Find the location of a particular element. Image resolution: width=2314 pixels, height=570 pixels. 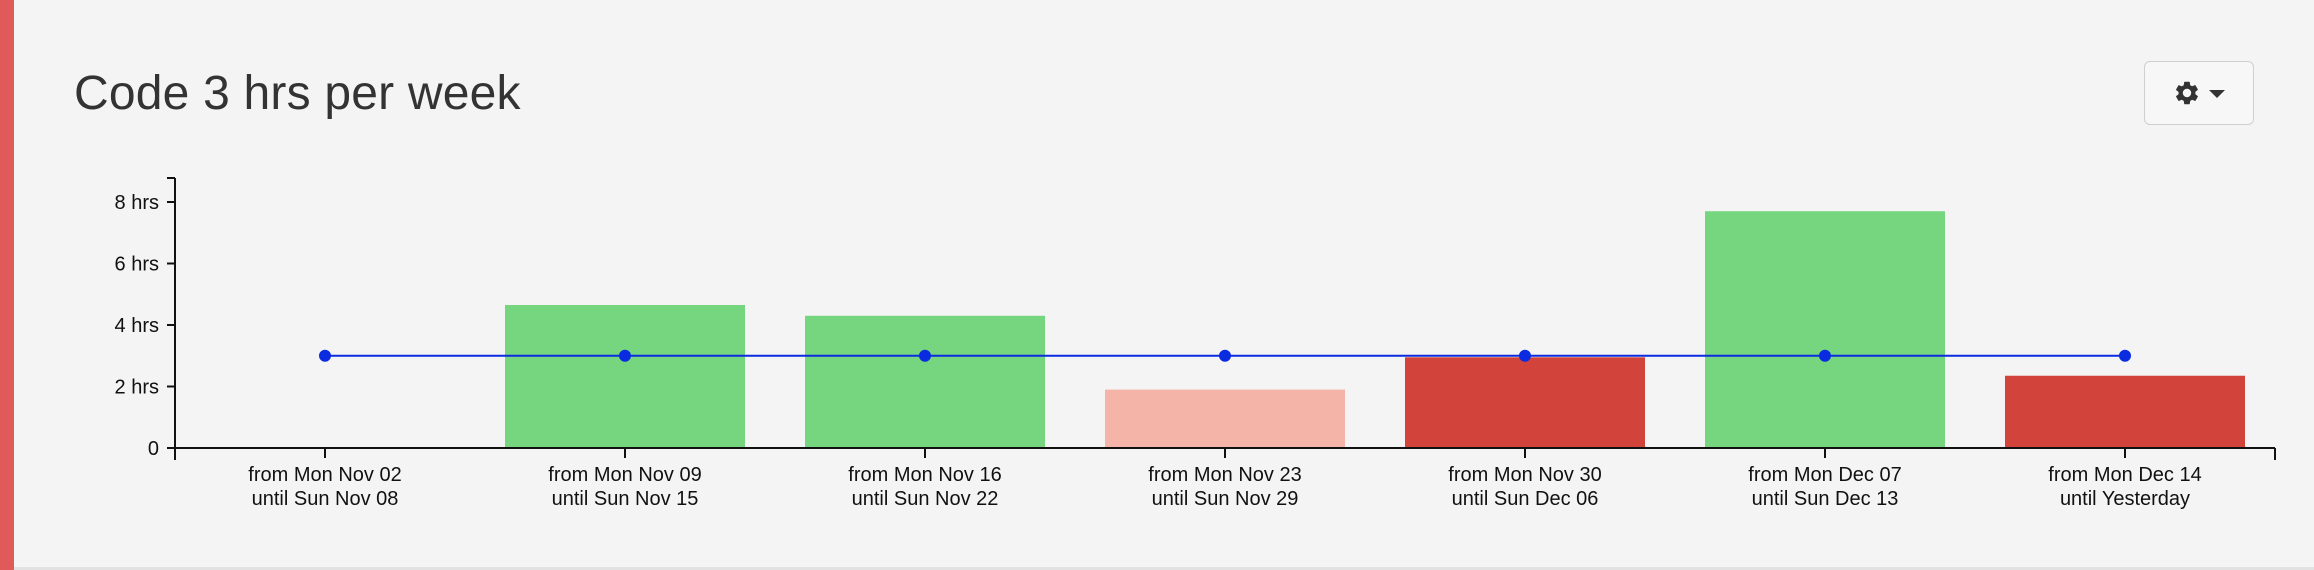

x-tick-label-1-0: from Mon Nov 09 is located at coordinates (624, 475).